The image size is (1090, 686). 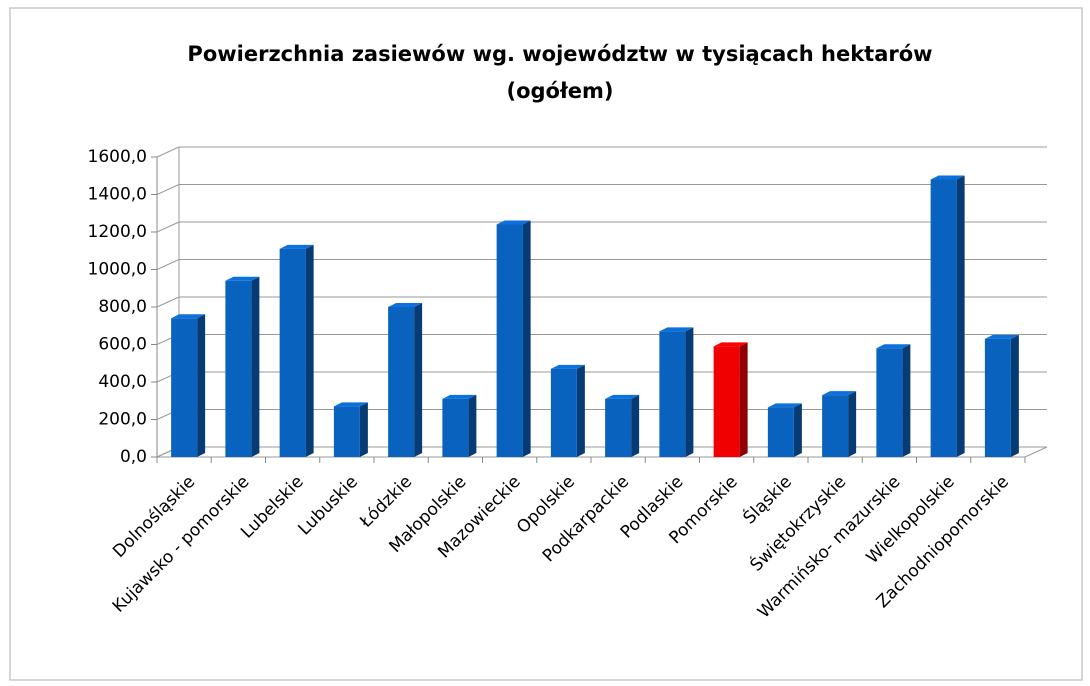 I want to click on y-tick-label: 0,0, so click(x=133, y=457).